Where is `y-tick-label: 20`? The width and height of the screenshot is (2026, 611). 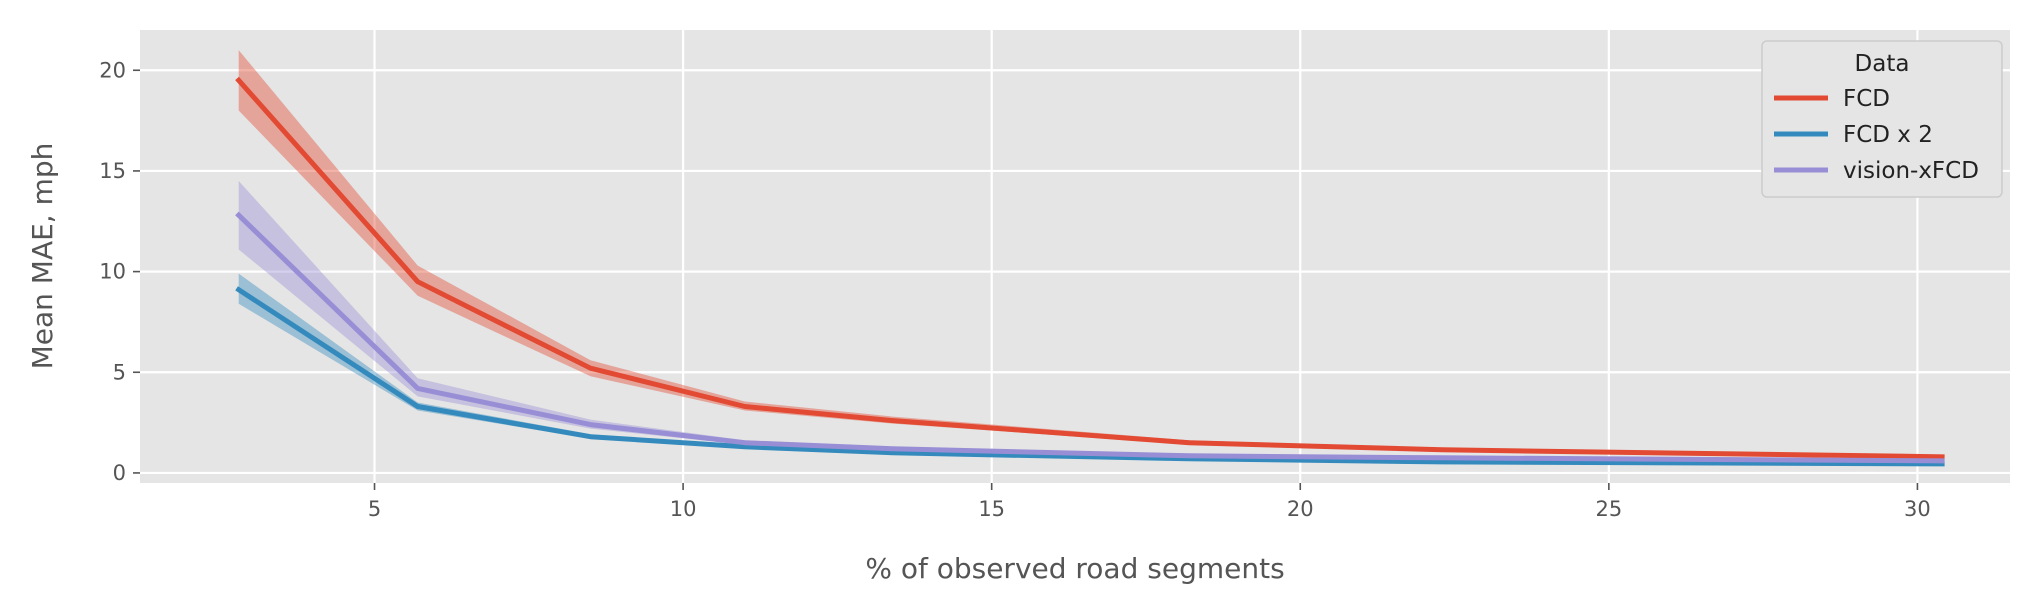 y-tick-label: 20 is located at coordinates (112, 70).